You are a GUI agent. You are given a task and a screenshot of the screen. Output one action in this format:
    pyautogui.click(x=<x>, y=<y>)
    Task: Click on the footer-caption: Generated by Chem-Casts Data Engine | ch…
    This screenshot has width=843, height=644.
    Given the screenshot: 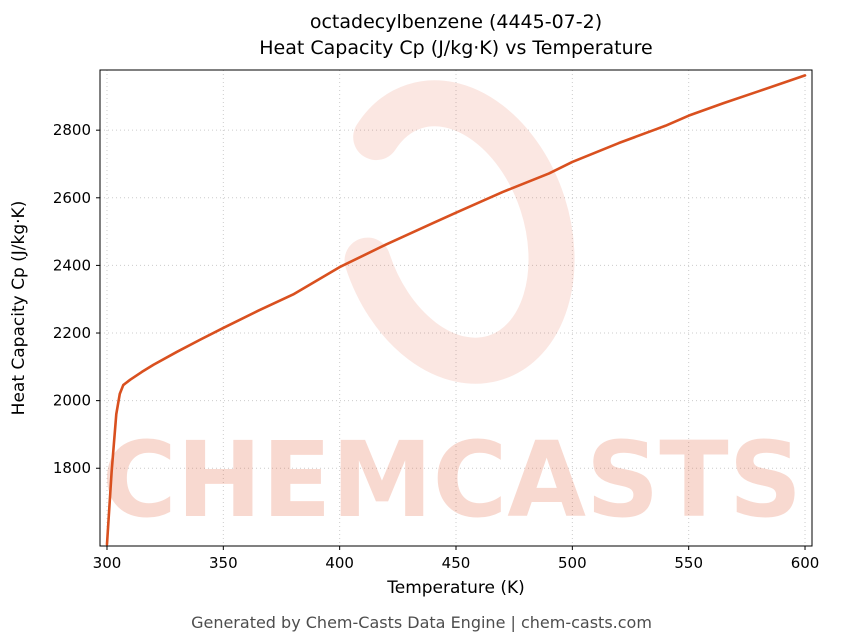 What is the action you would take?
    pyautogui.click(x=421, y=622)
    